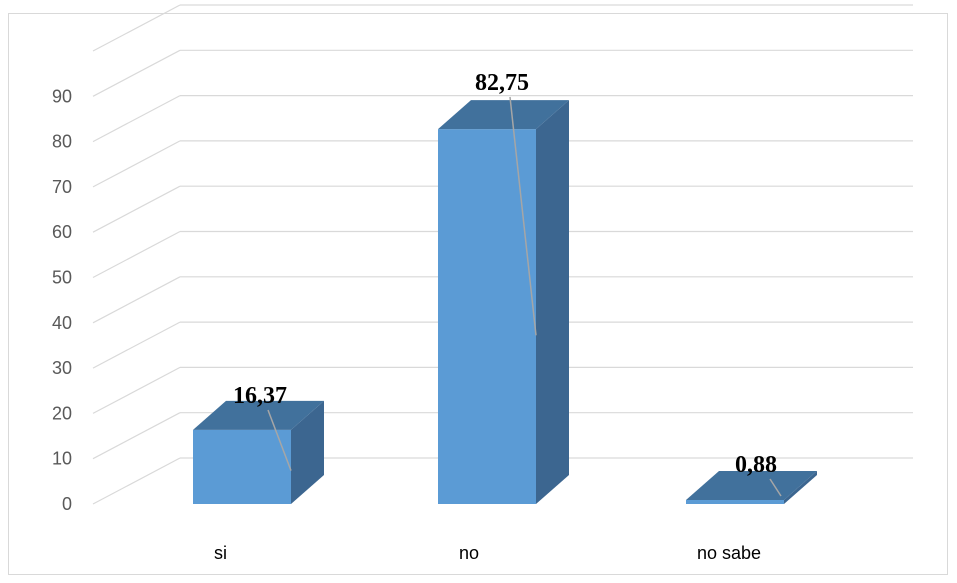  Describe the element at coordinates (502, 83) in the screenshot. I see `data-label: 82,75` at that location.